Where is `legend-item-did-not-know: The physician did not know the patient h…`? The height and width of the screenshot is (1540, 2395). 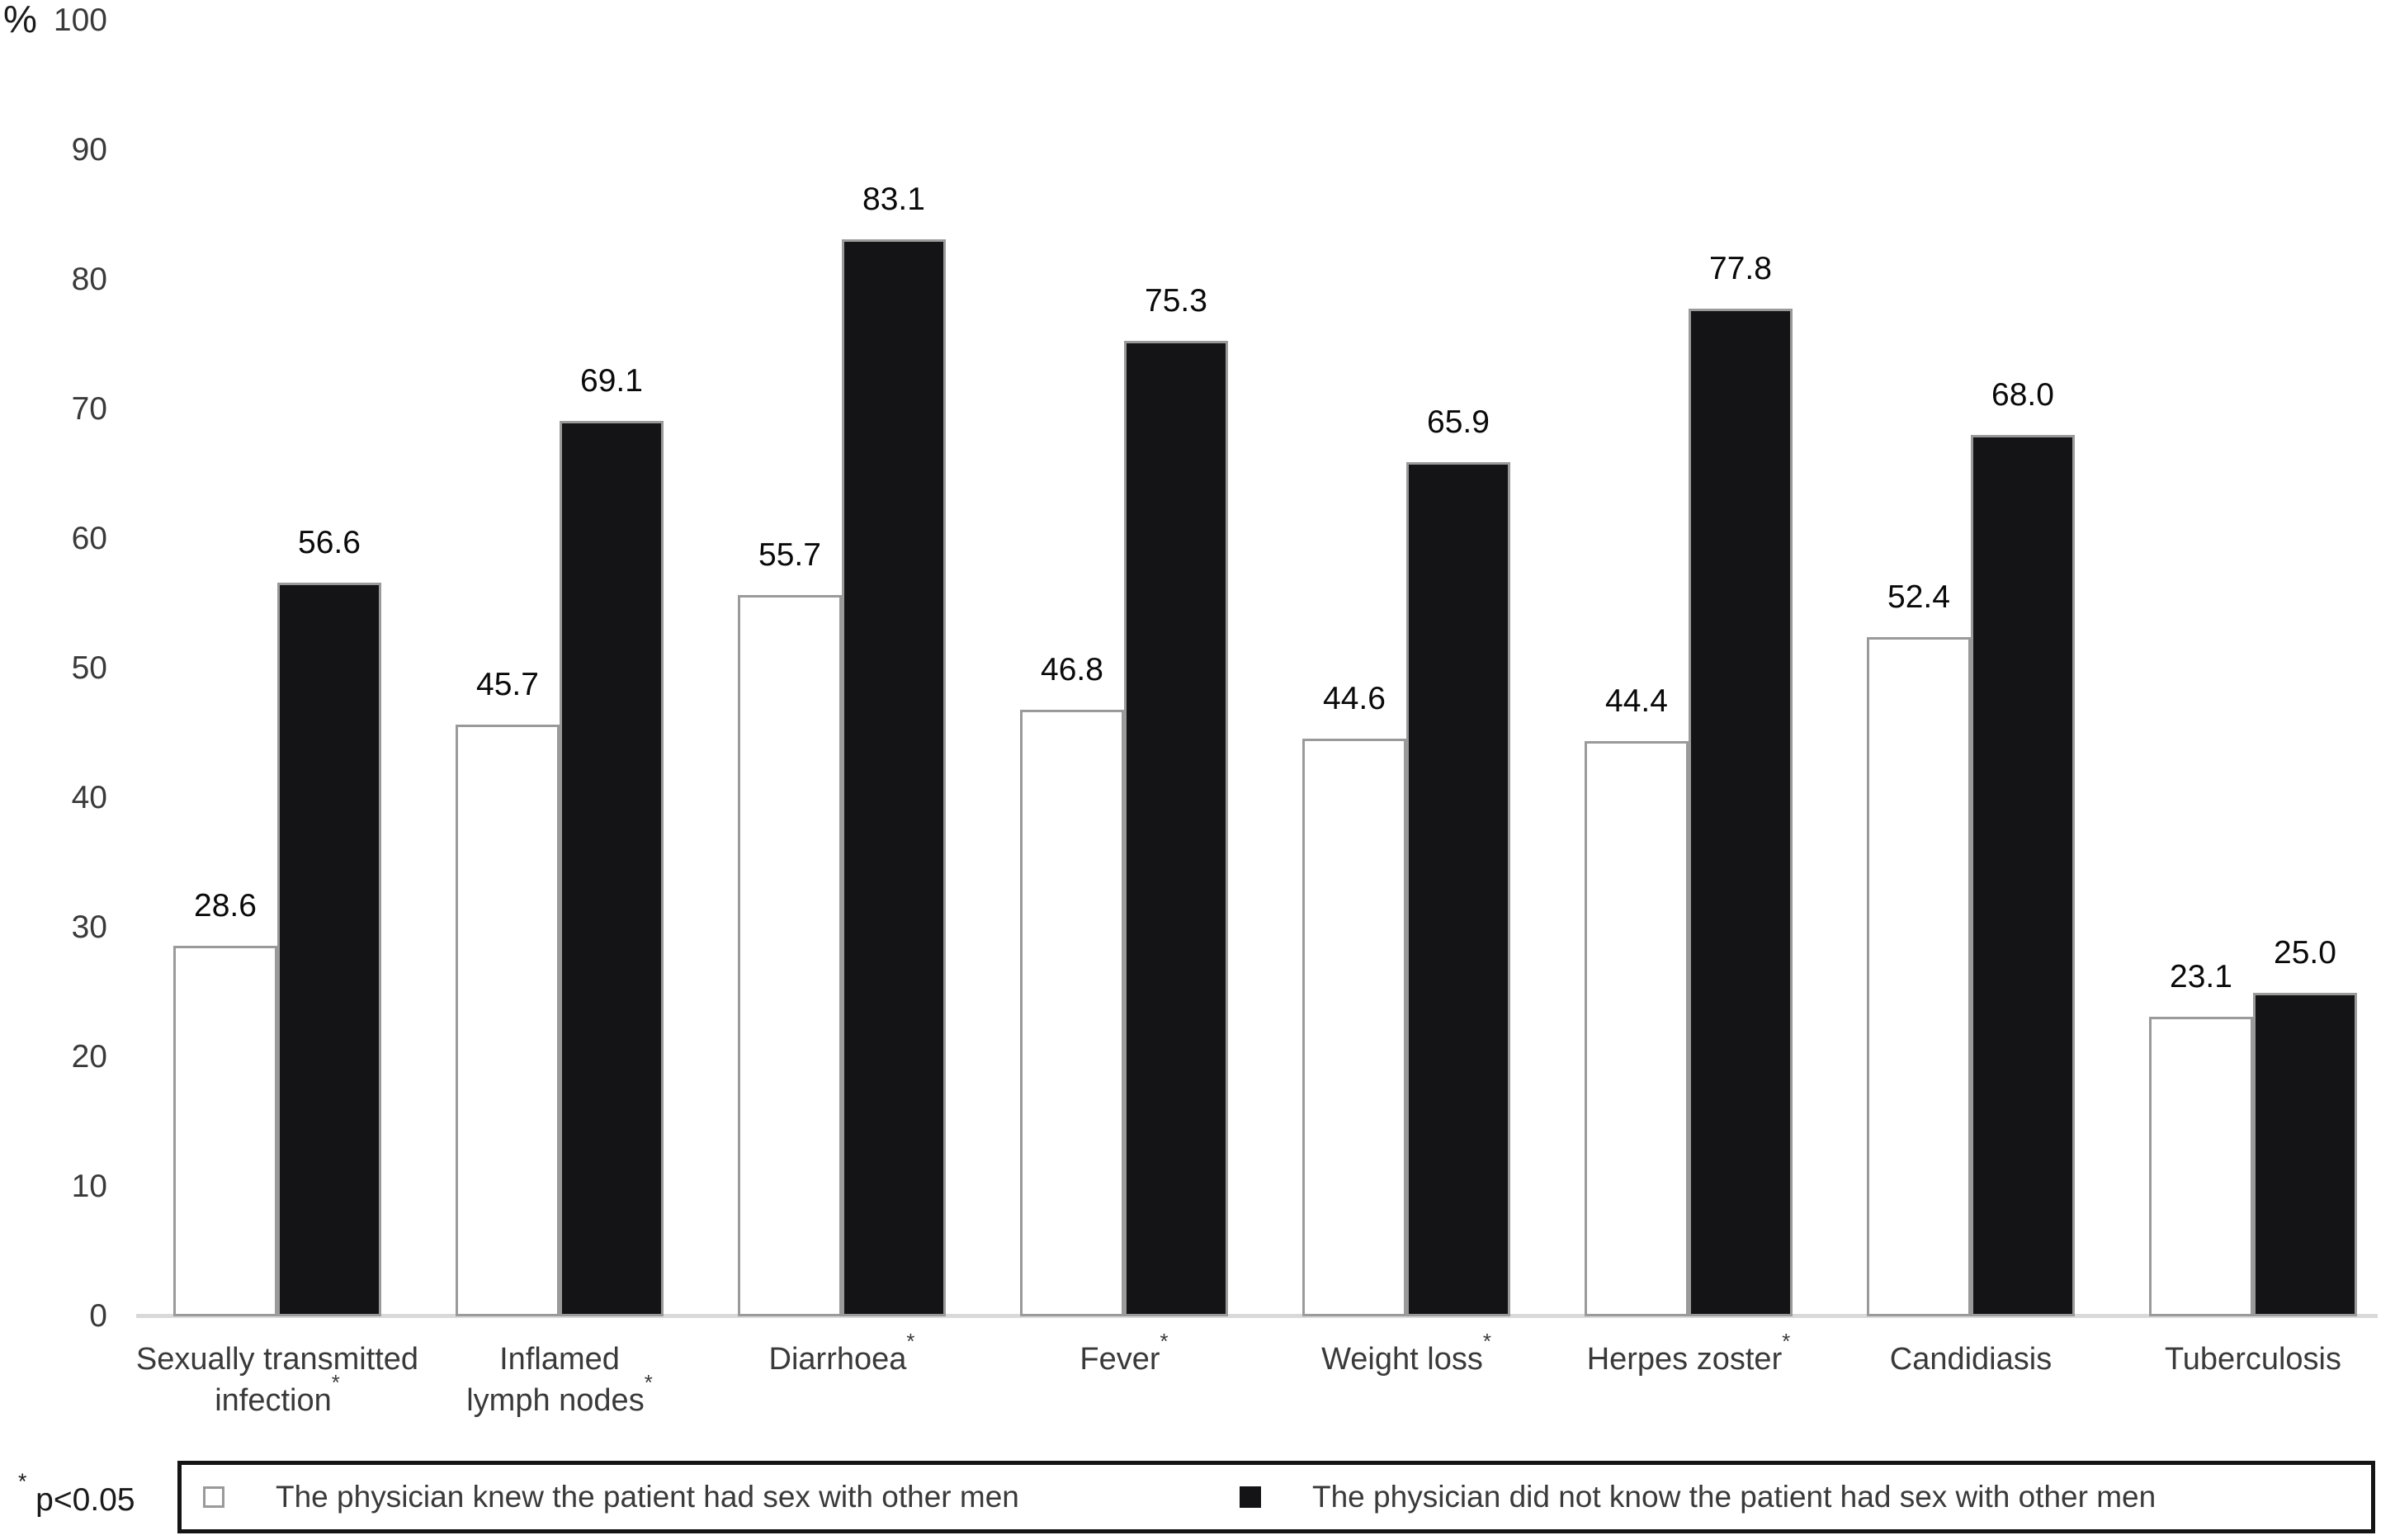
legend-item-did-not-know: The physician did not know the patient h… is located at coordinates (1698, 1497).